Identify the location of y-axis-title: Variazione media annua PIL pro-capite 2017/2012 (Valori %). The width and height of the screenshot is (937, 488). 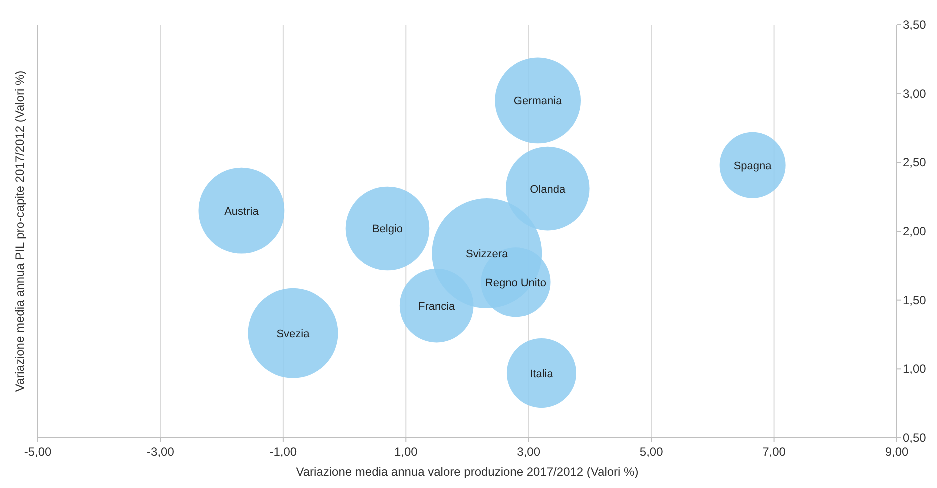
(20, 231).